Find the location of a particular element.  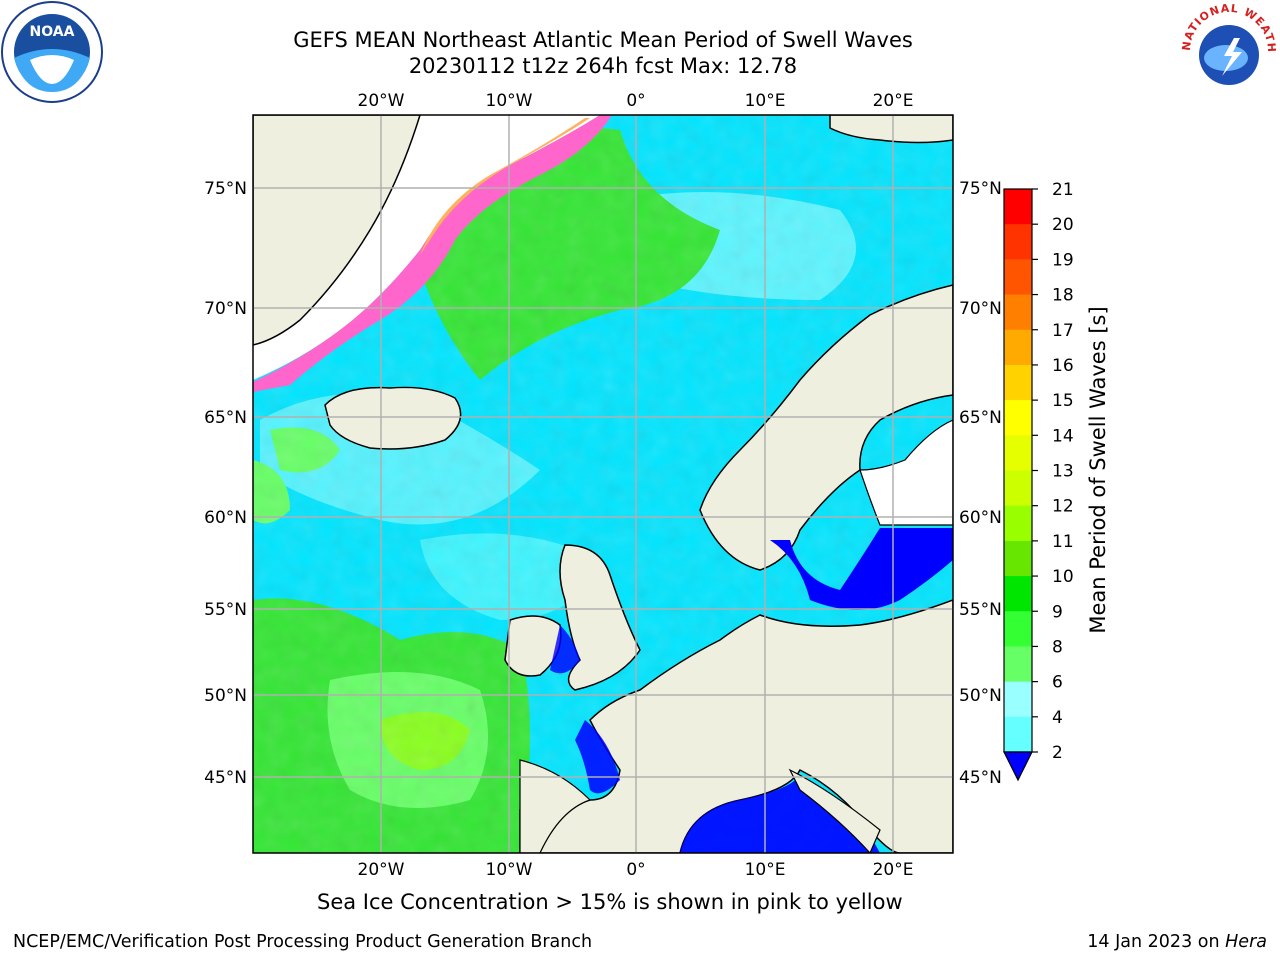

chart-subtitle: 20230112 t12z 264h fcst Max: 12.78 is located at coordinates (603, 66).